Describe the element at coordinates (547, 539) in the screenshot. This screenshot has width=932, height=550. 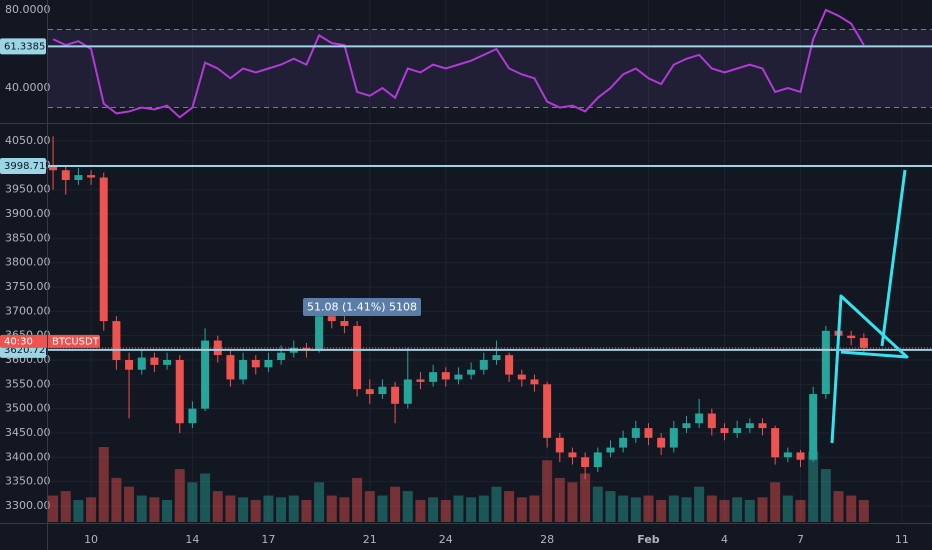
I see `x-tick-label: 28` at that location.